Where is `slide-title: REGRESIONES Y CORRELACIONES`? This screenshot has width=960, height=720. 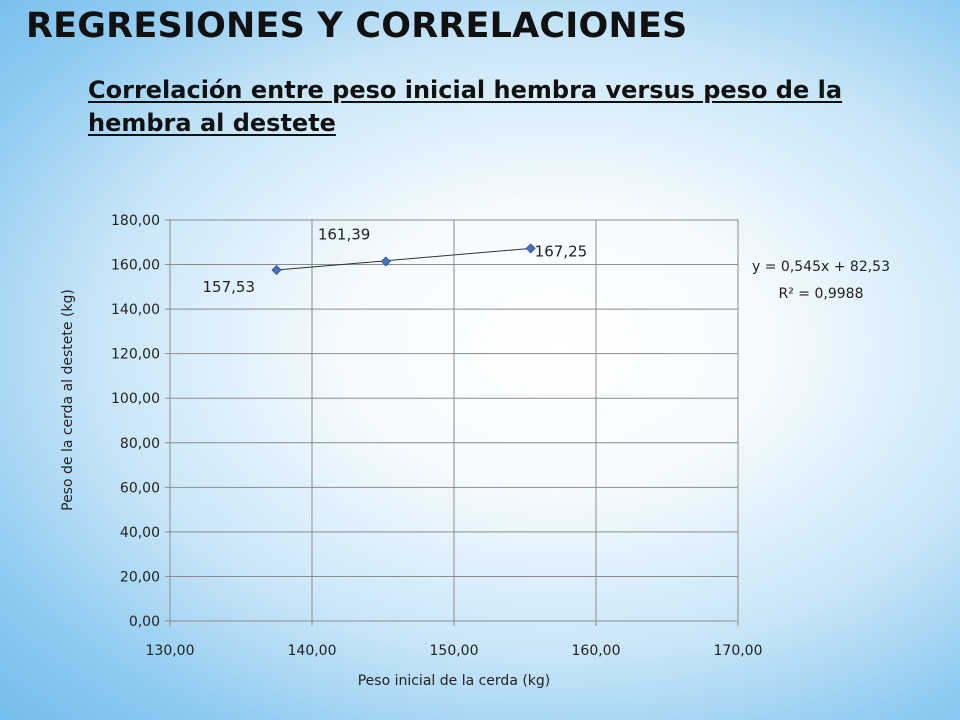 slide-title: REGRESIONES Y CORRELACIONES is located at coordinates (357, 26).